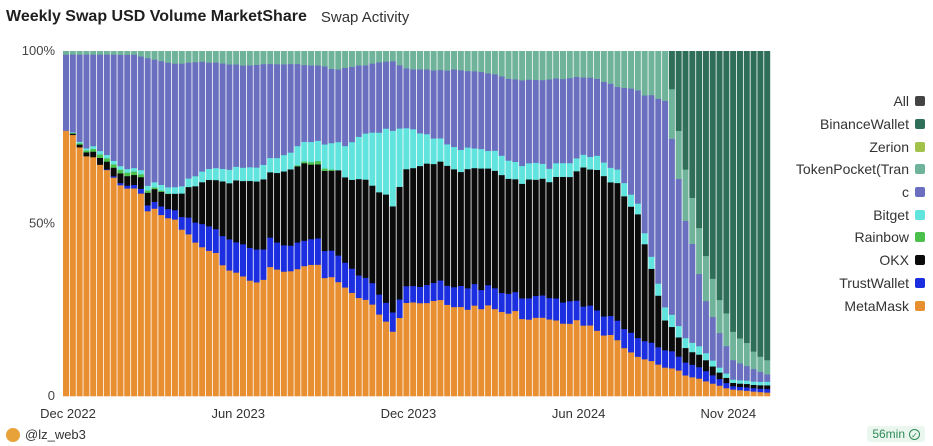 This screenshot has height=446, width=933. I want to click on legend-item: TrustWallet, so click(835, 283).